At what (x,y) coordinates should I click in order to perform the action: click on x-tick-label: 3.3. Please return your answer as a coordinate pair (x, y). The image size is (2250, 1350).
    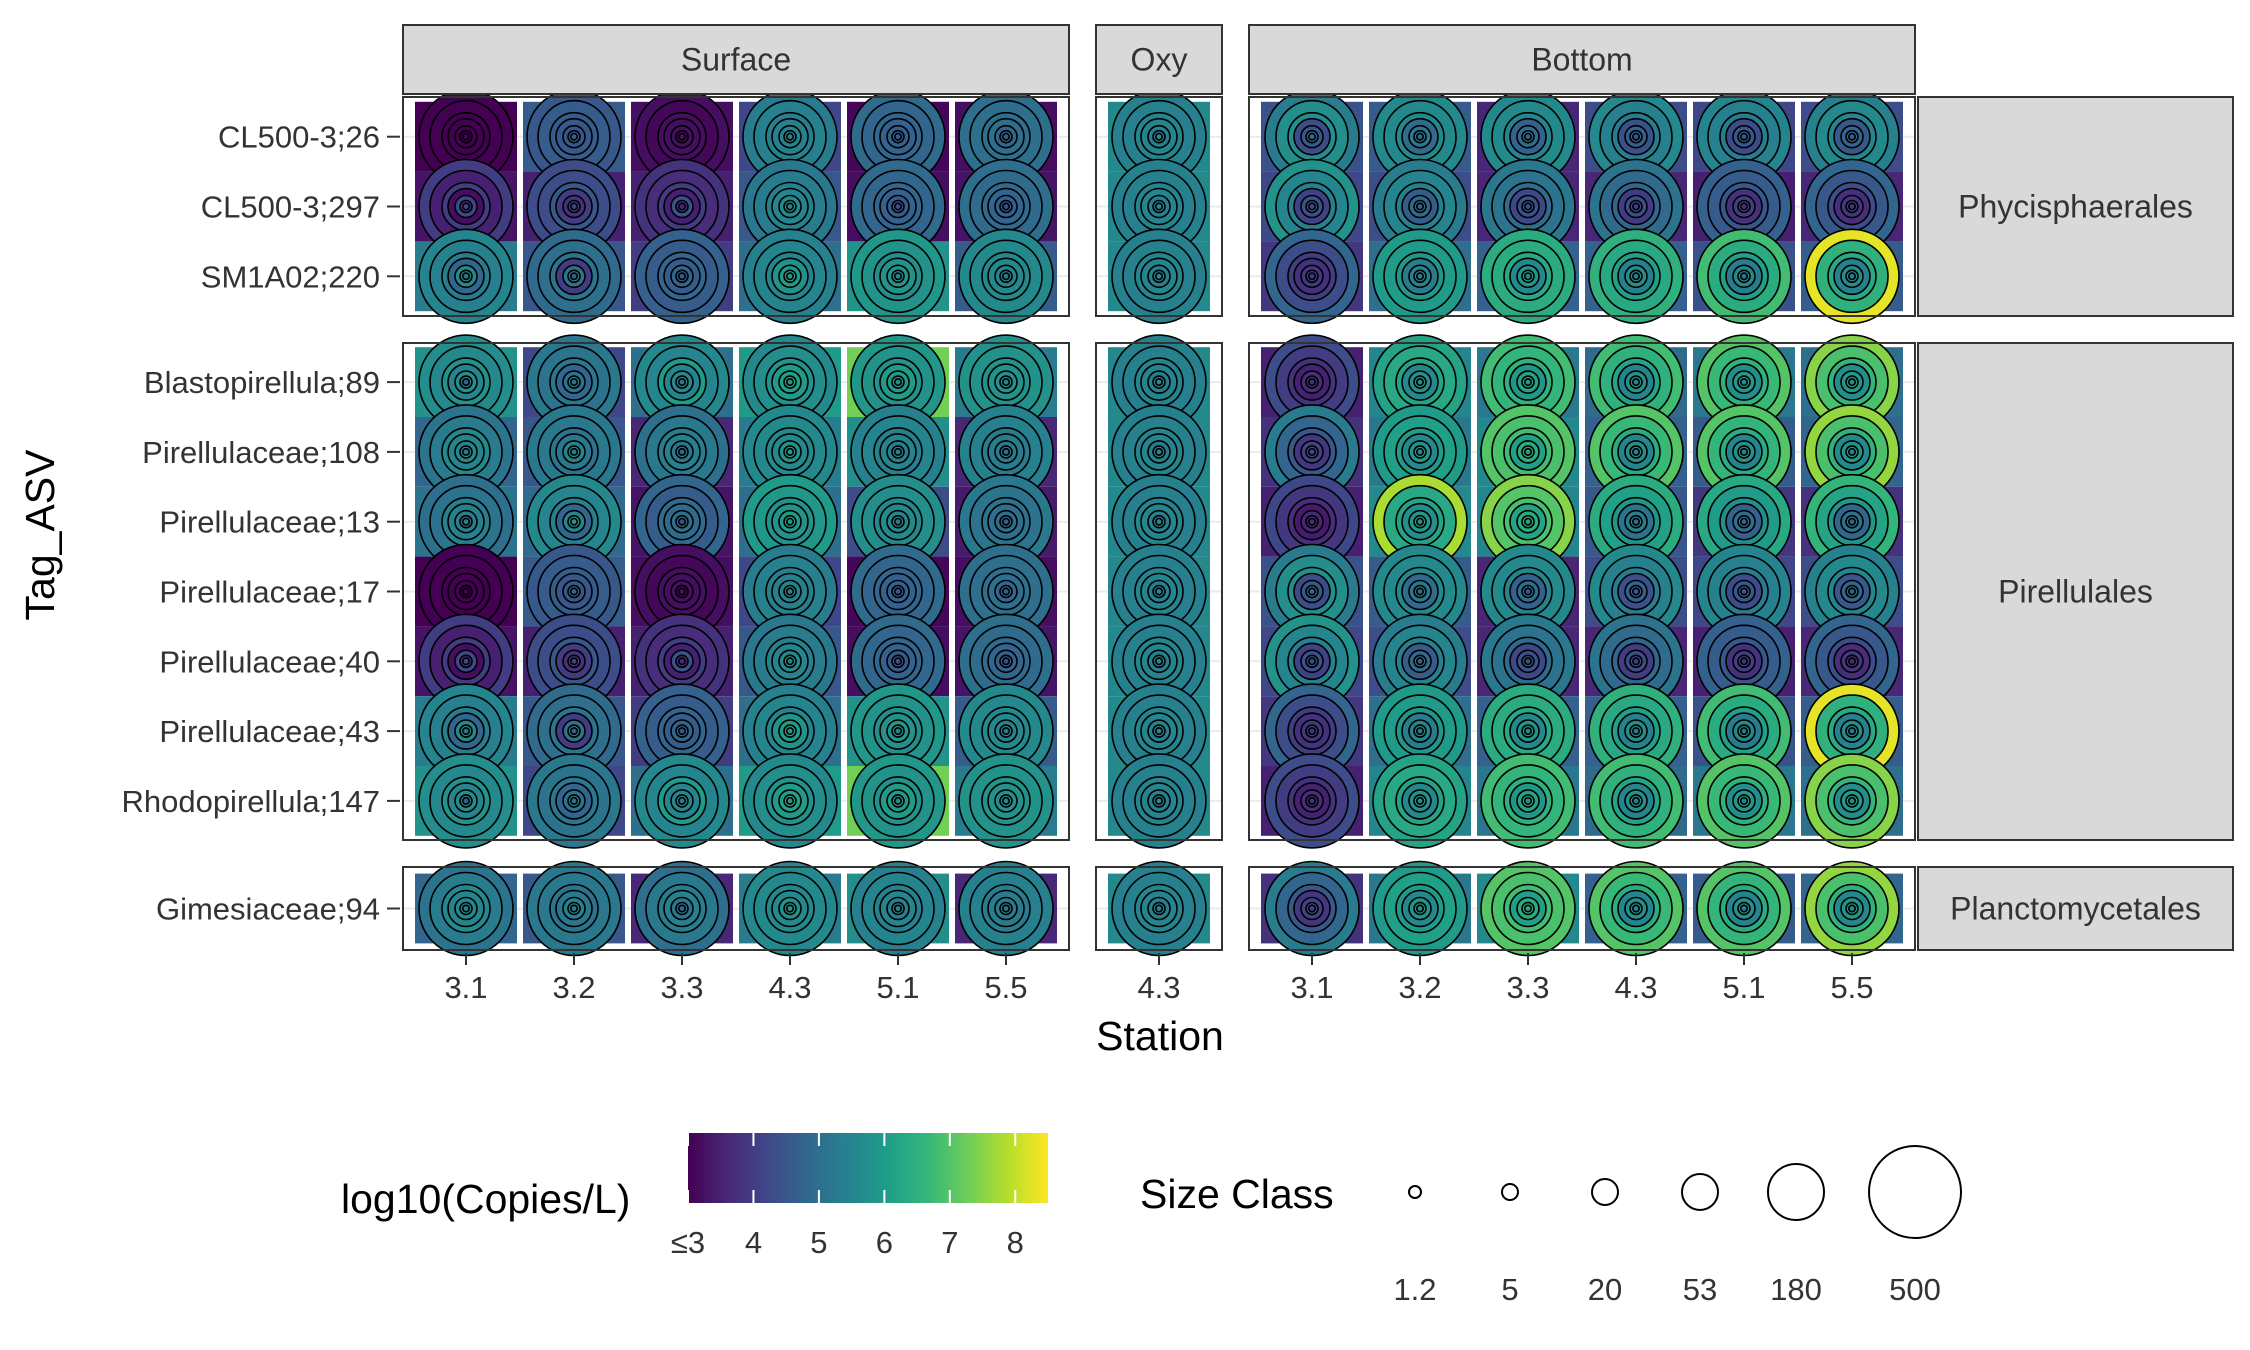
    Looking at the image, I should click on (681, 987).